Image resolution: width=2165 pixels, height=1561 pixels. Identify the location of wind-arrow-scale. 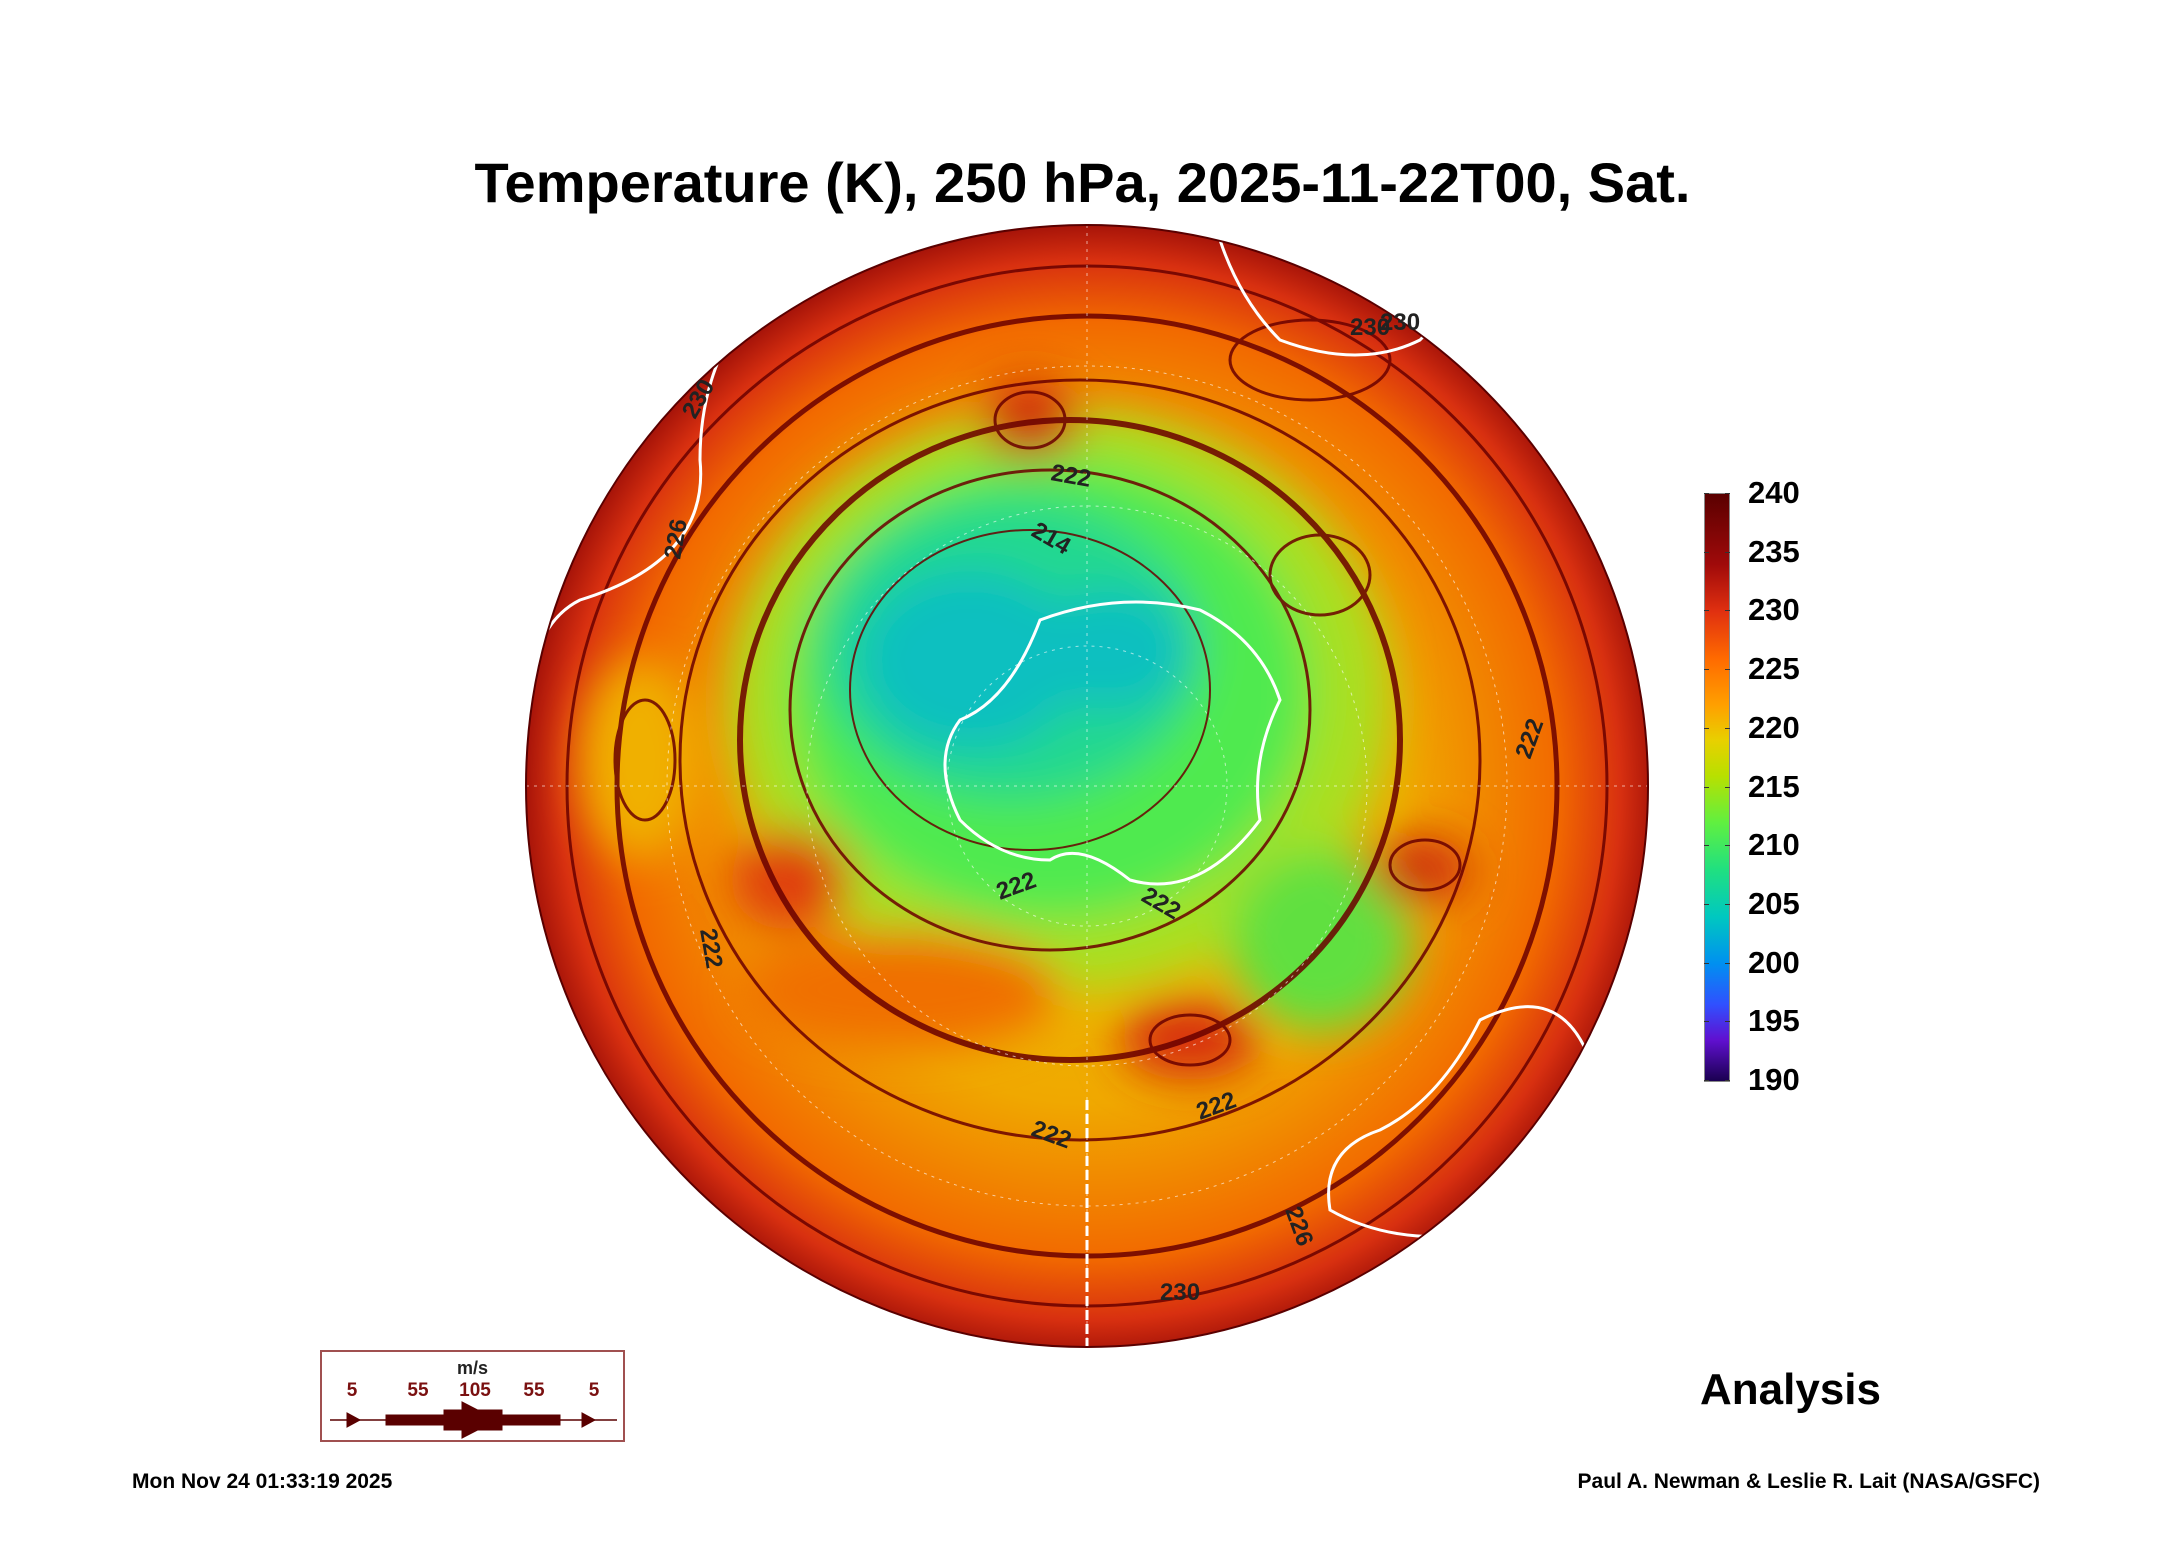
(473, 1420).